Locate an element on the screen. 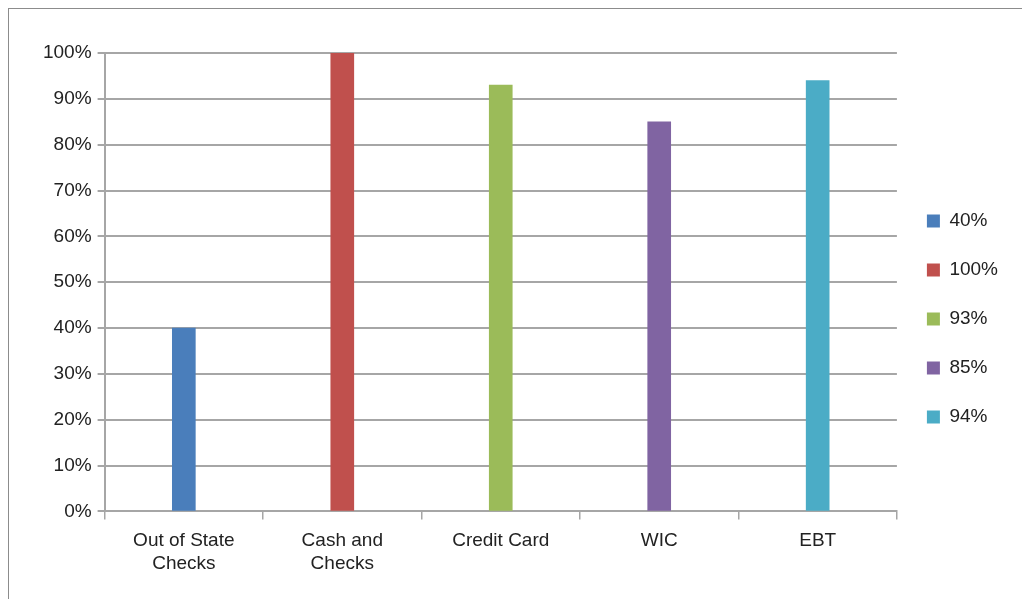  legend-label: 93% is located at coordinates (968, 318).